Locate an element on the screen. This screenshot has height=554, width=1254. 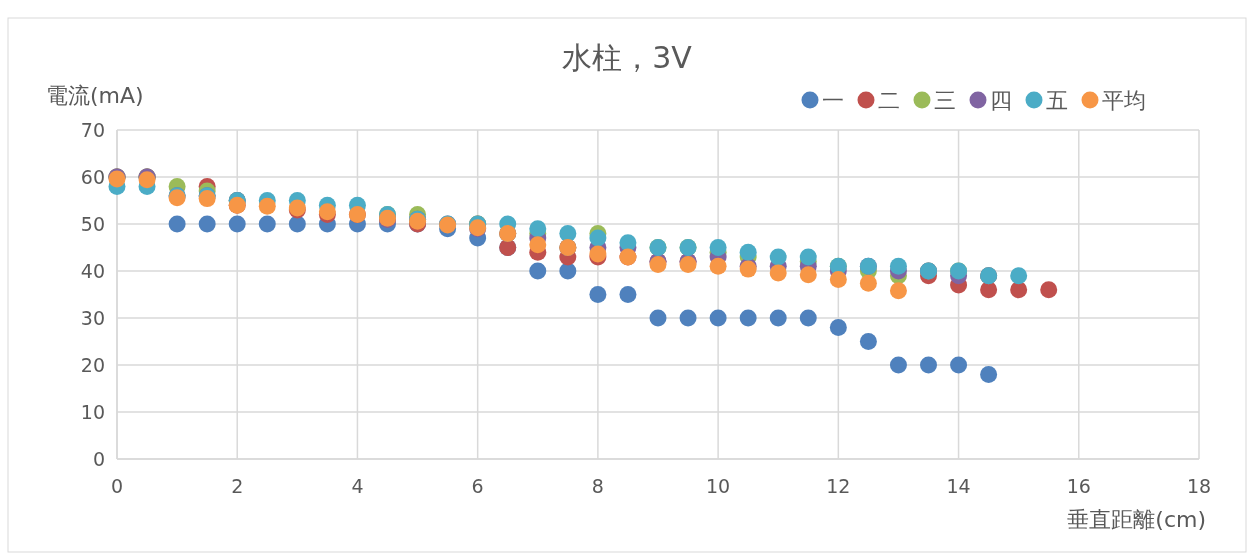
legend-label: 二 is located at coordinates (889, 100).